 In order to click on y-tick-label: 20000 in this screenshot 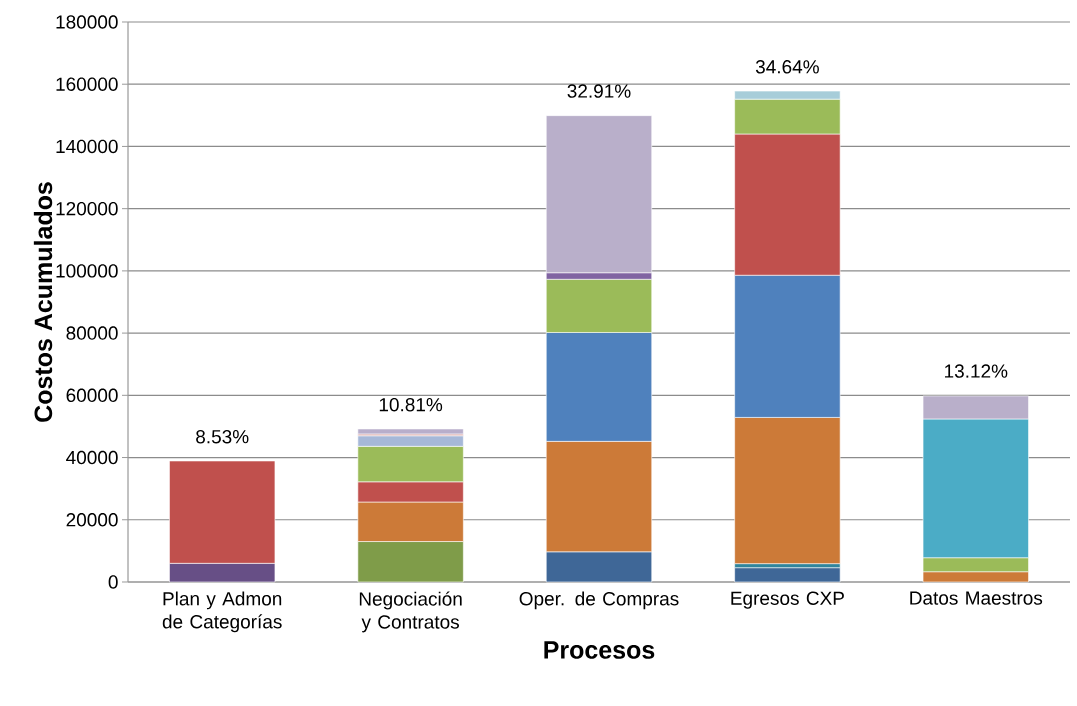, I will do `click(92, 520)`.